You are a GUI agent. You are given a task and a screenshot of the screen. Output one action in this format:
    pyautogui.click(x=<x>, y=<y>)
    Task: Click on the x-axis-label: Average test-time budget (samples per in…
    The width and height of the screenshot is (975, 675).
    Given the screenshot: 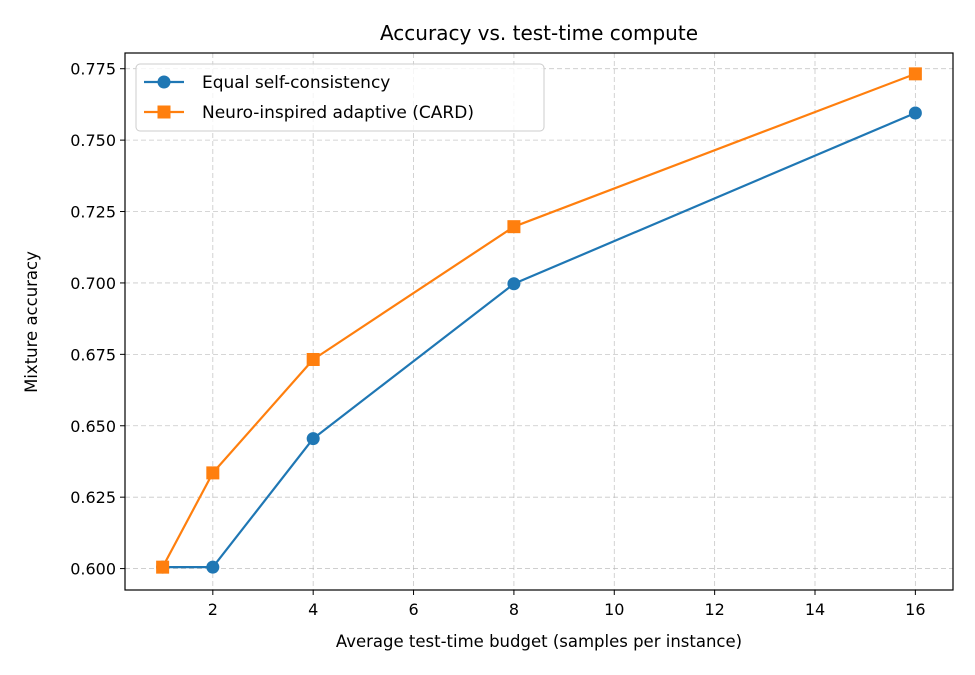 What is the action you would take?
    pyautogui.click(x=539, y=641)
    